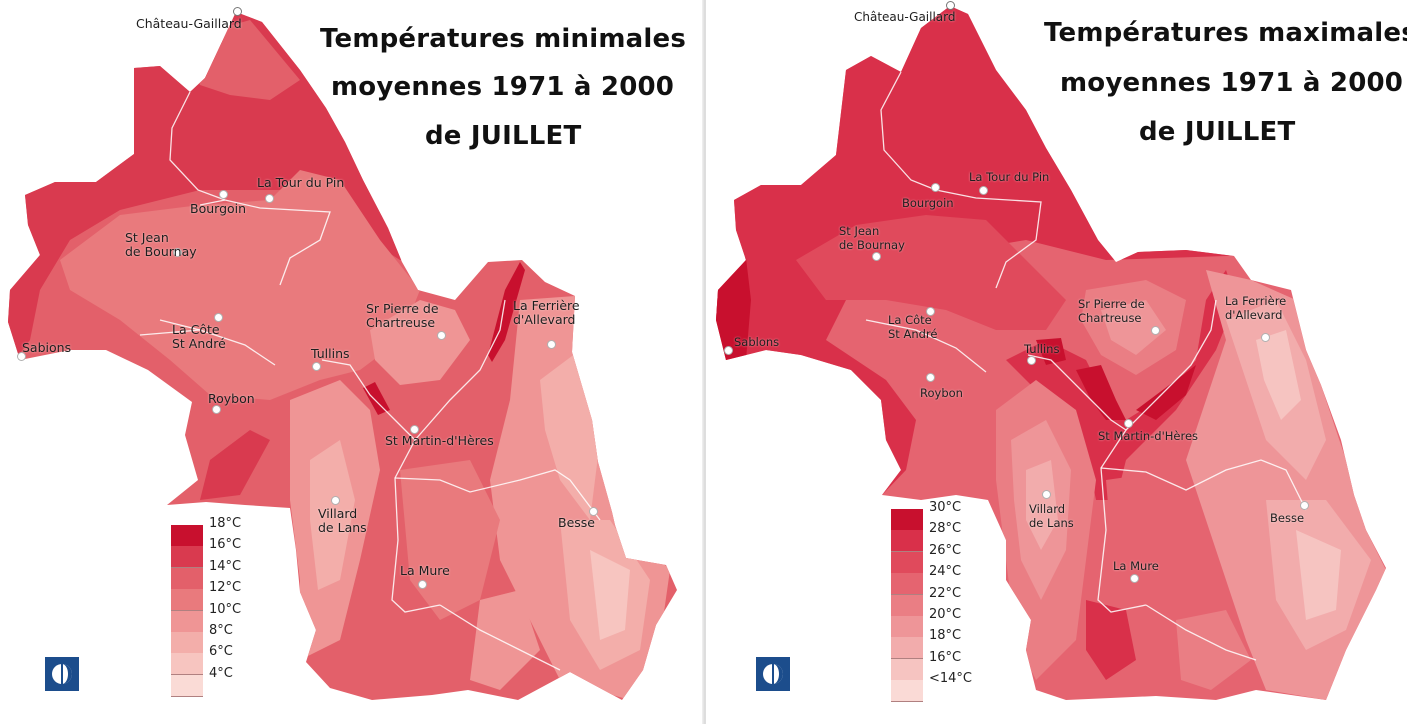  What do you see at coordinates (221, 652) in the screenshot?
I see `legend-label: 6°C` at bounding box center [221, 652].